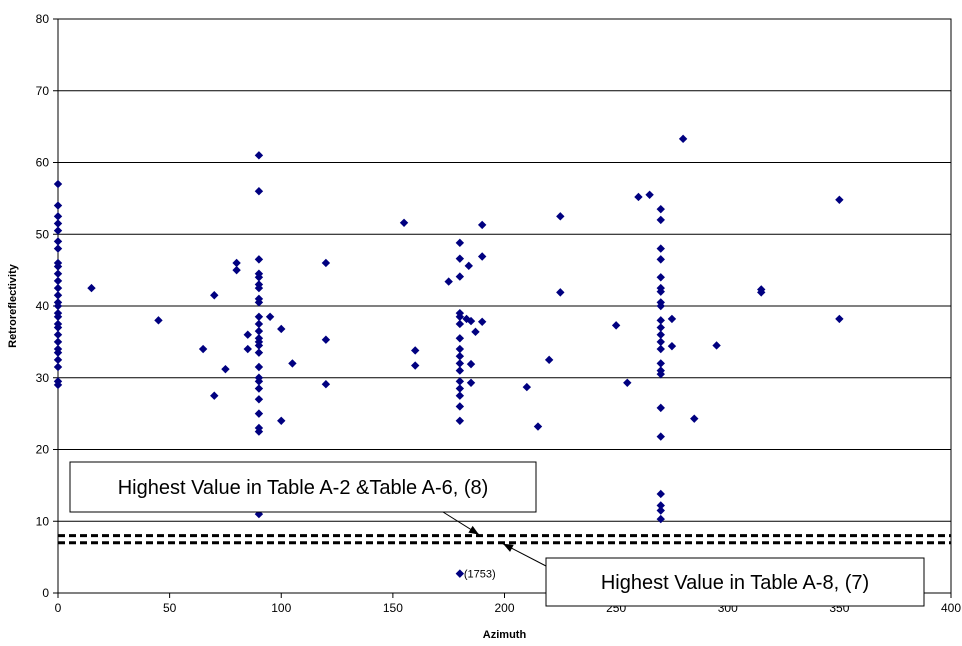 The width and height of the screenshot is (962, 646). Describe the element at coordinates (281, 608) in the screenshot. I see `x-tick-label: 100` at that location.